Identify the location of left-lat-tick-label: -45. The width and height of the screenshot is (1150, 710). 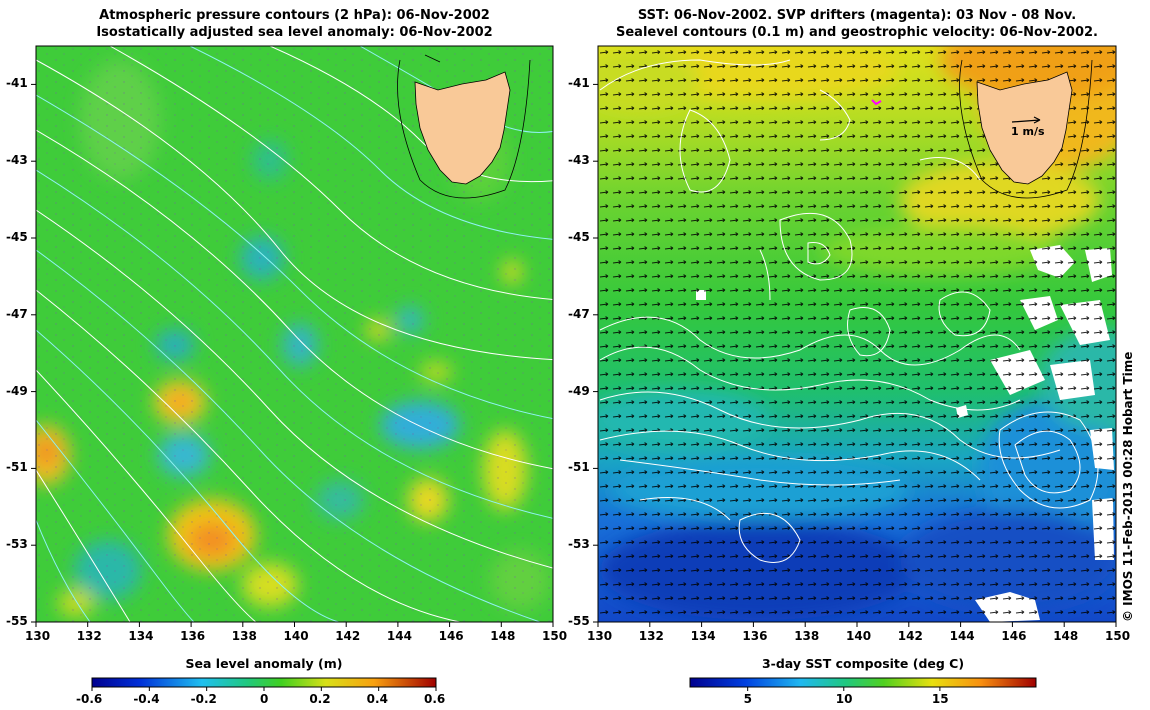
(17, 237).